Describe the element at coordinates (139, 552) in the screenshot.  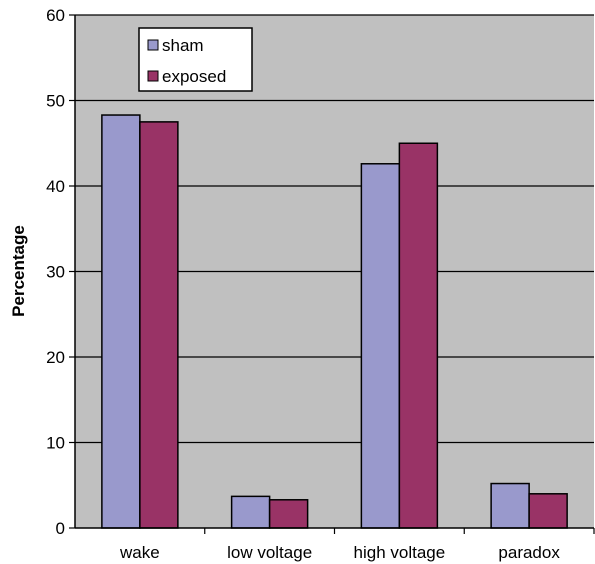
I see `x-tick-label: wake` at that location.